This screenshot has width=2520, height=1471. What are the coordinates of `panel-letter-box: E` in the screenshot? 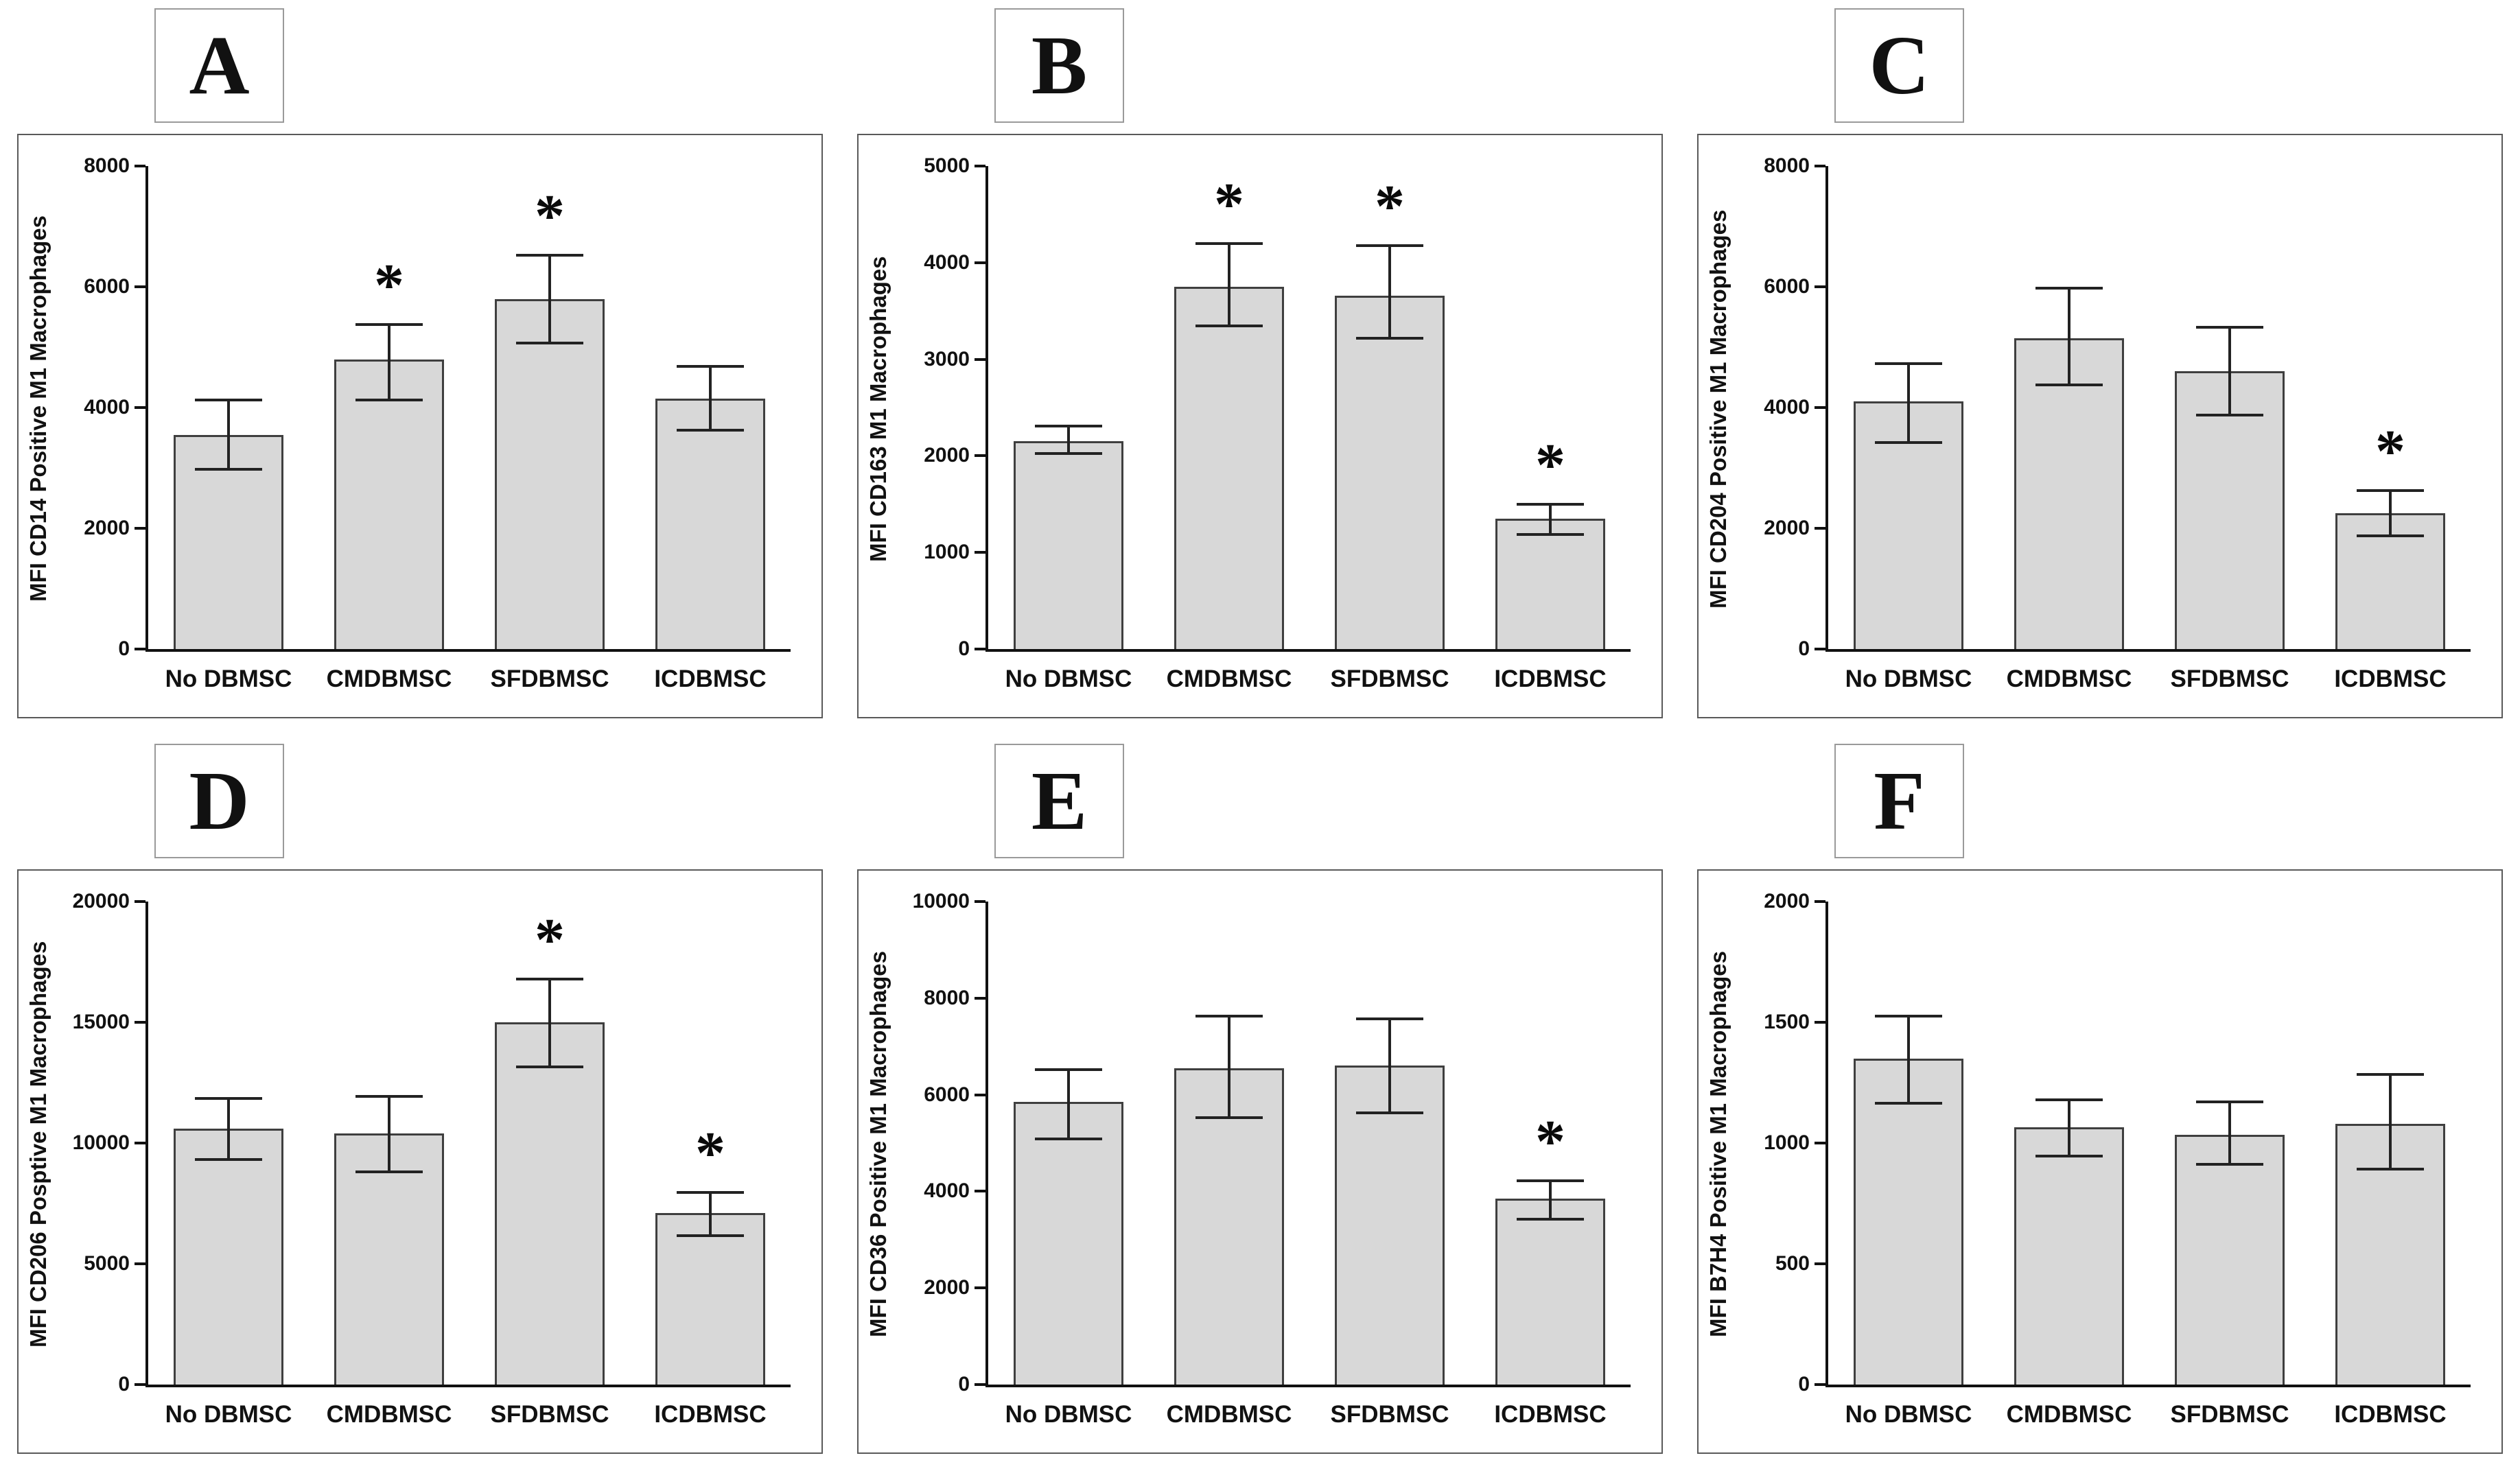 It's located at (1059, 801).